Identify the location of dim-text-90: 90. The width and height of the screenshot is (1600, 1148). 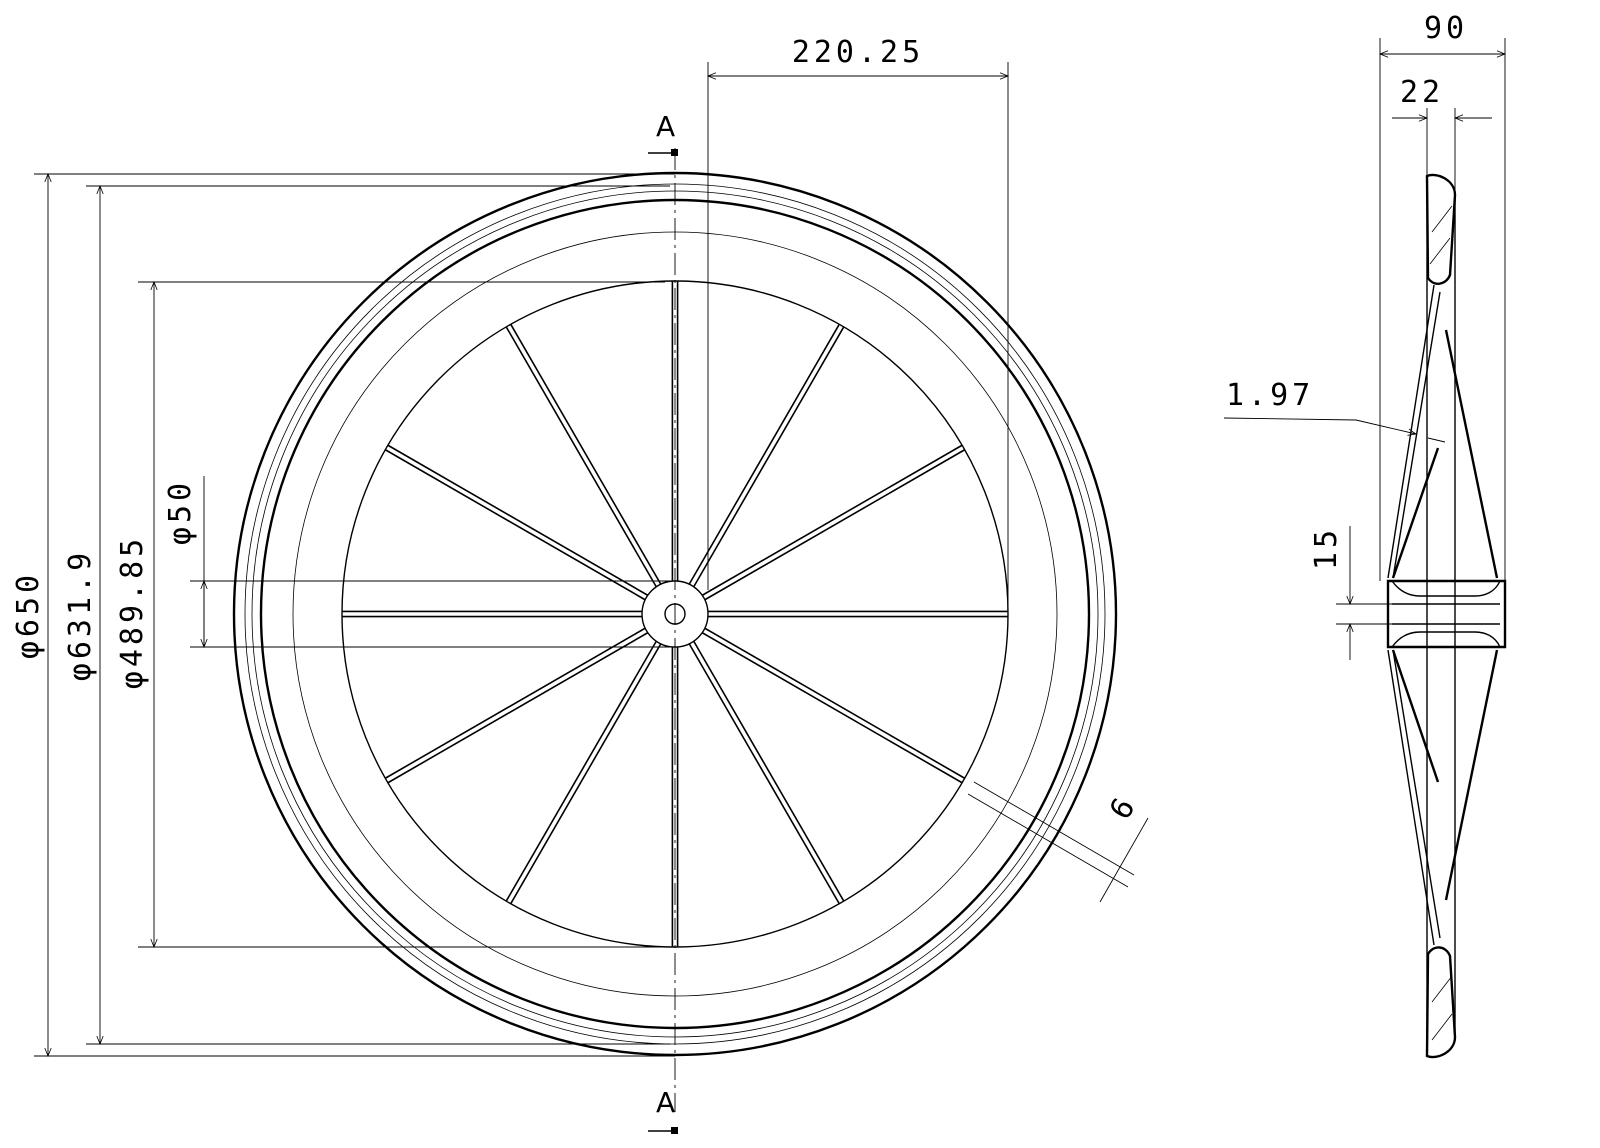
(1446, 28).